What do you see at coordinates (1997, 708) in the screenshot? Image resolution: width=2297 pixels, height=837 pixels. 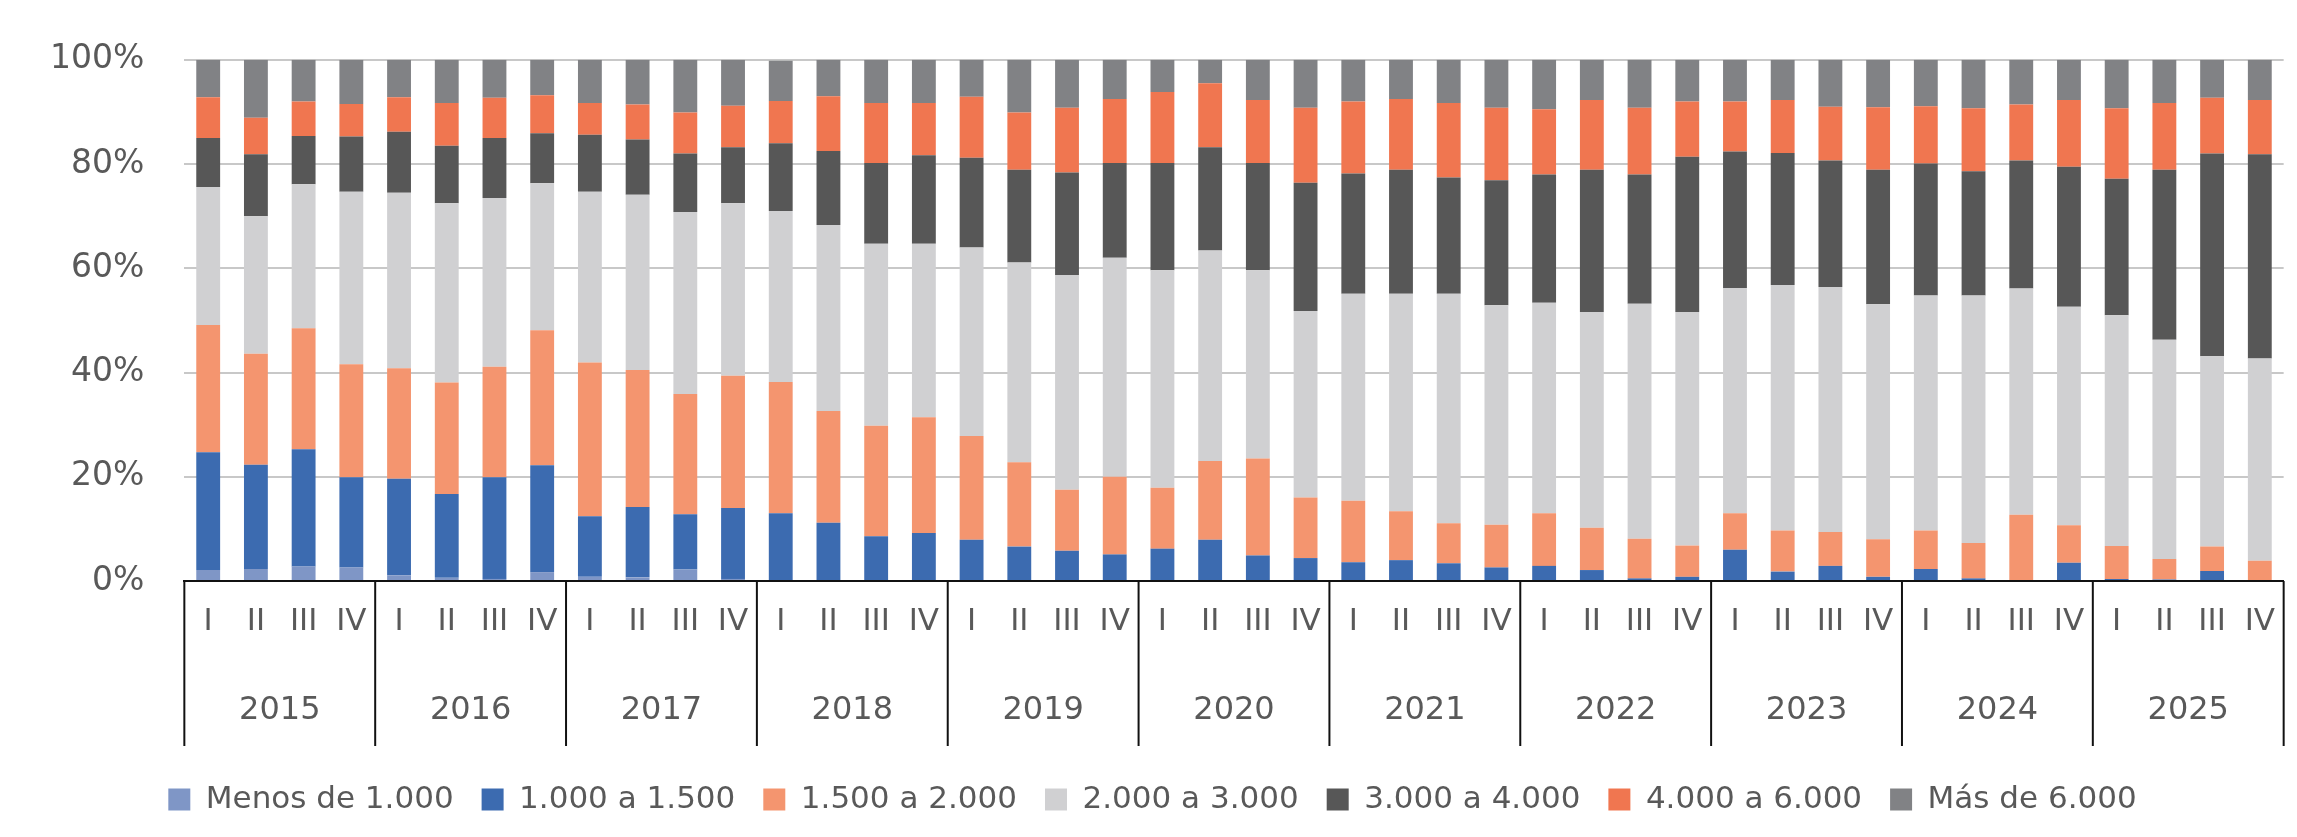 I see `text: 2024` at bounding box center [1997, 708].